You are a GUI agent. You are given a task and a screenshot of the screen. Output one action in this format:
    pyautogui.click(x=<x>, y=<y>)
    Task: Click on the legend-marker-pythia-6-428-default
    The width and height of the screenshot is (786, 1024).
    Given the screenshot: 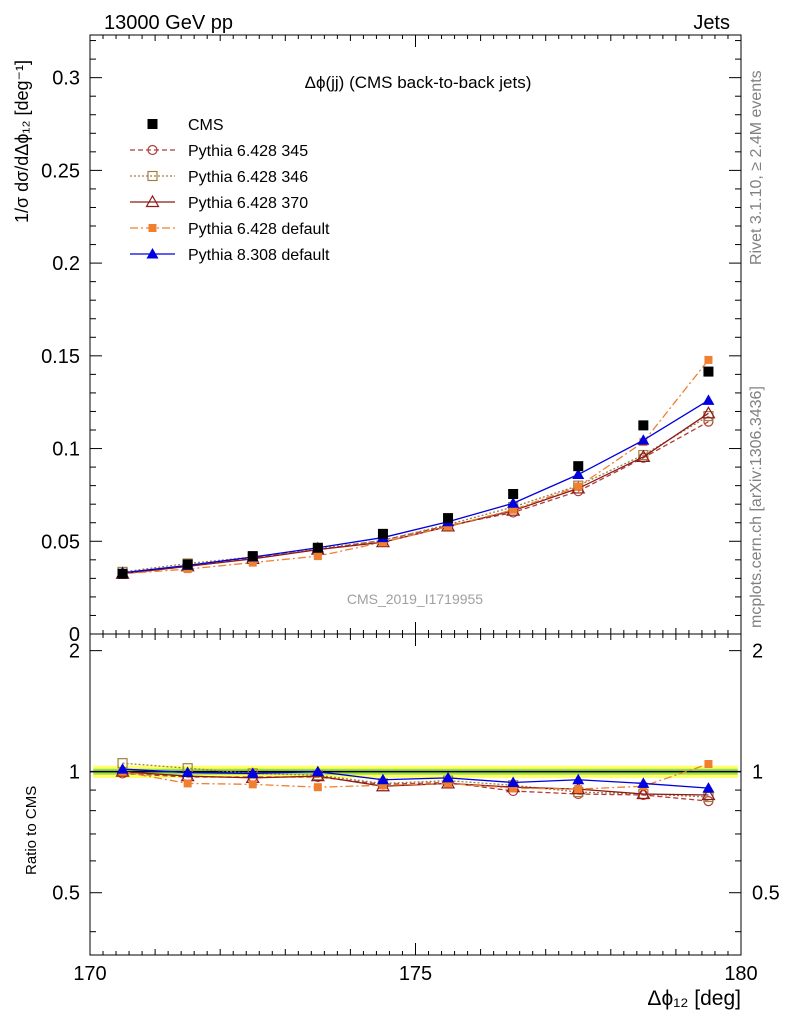 What is the action you would take?
    pyautogui.click(x=152, y=228)
    